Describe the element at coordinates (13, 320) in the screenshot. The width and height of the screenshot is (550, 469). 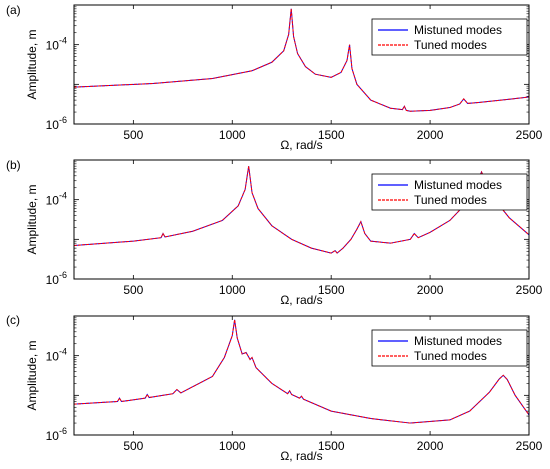
I see `panel-label: (c)` at that location.